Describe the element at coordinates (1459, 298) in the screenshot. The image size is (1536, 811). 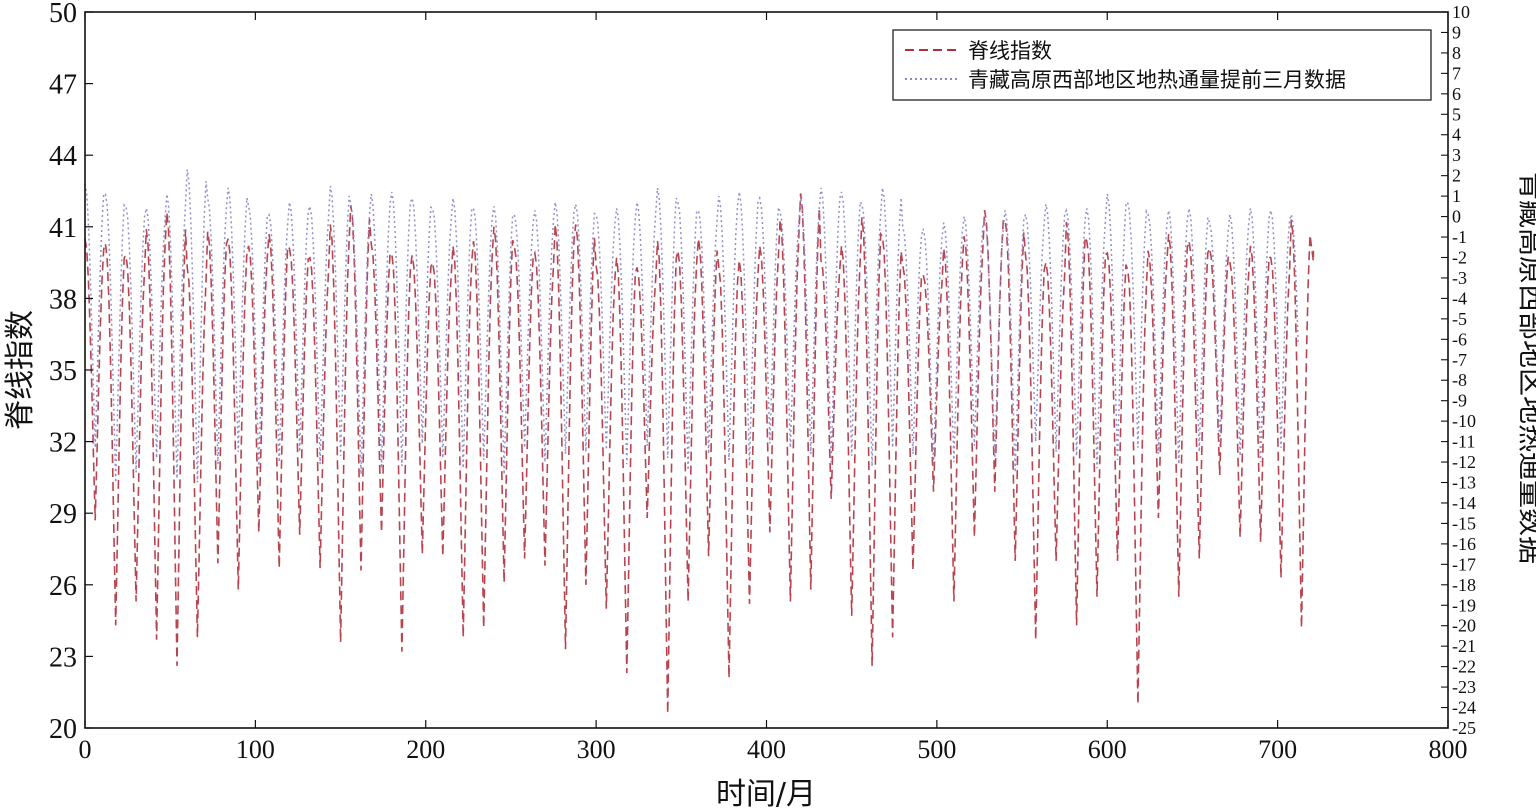
I see `y2-tick-label: -4` at that location.